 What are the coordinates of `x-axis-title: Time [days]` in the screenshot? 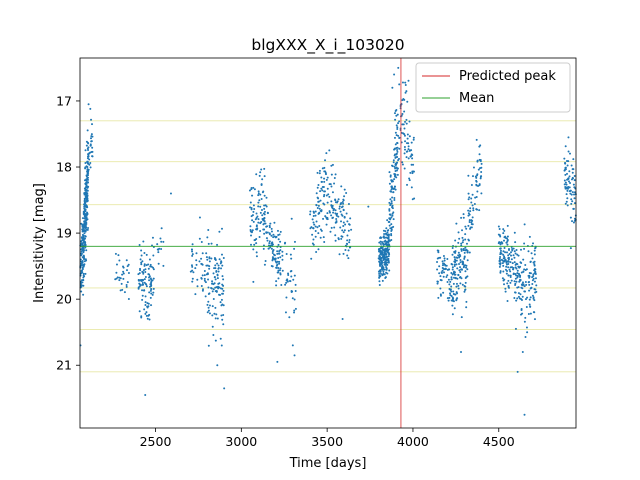 It's located at (328, 463).